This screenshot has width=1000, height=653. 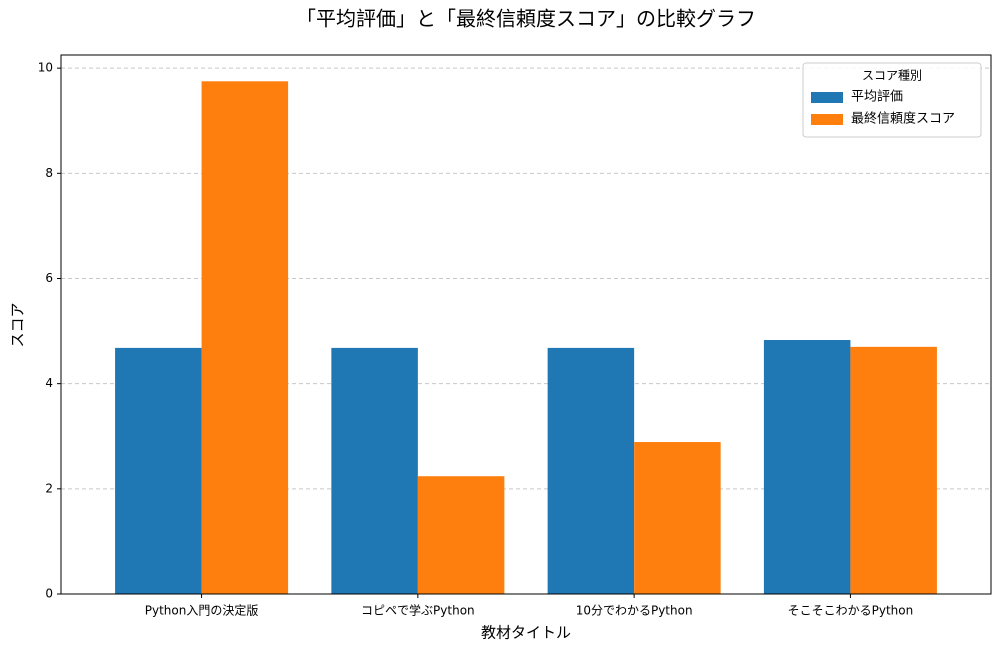 I want to click on y-tick-label: 6, so click(x=49, y=278).